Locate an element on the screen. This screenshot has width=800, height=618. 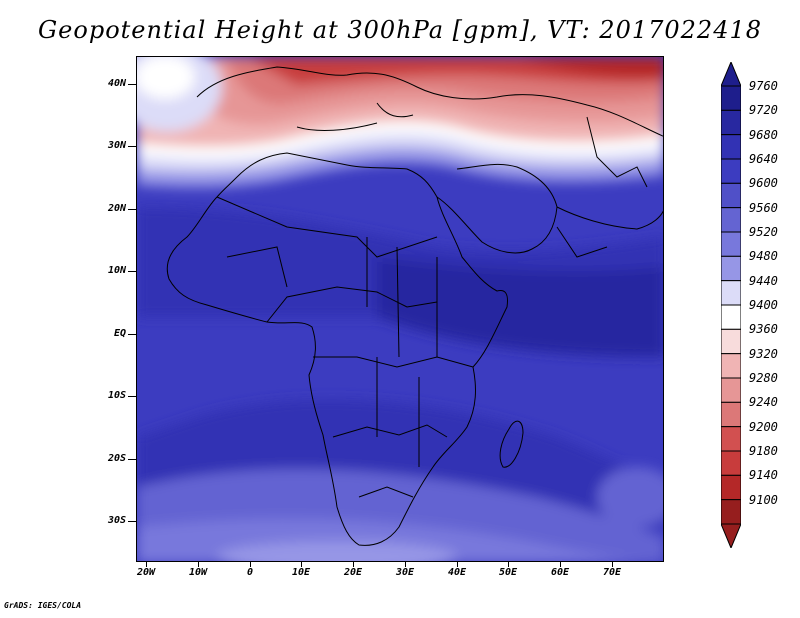
colorbar-label: 9720 is located at coordinates (763, 110).